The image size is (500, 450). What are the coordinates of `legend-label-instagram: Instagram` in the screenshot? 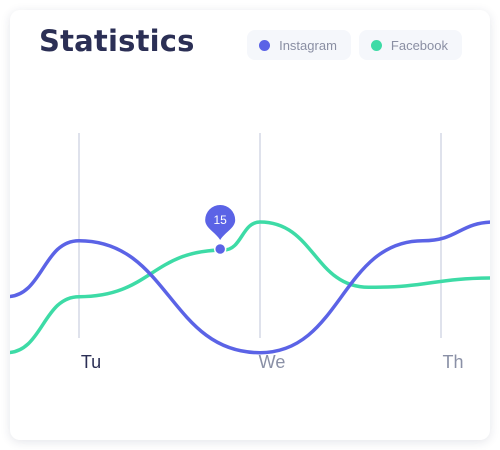 It's located at (308, 45).